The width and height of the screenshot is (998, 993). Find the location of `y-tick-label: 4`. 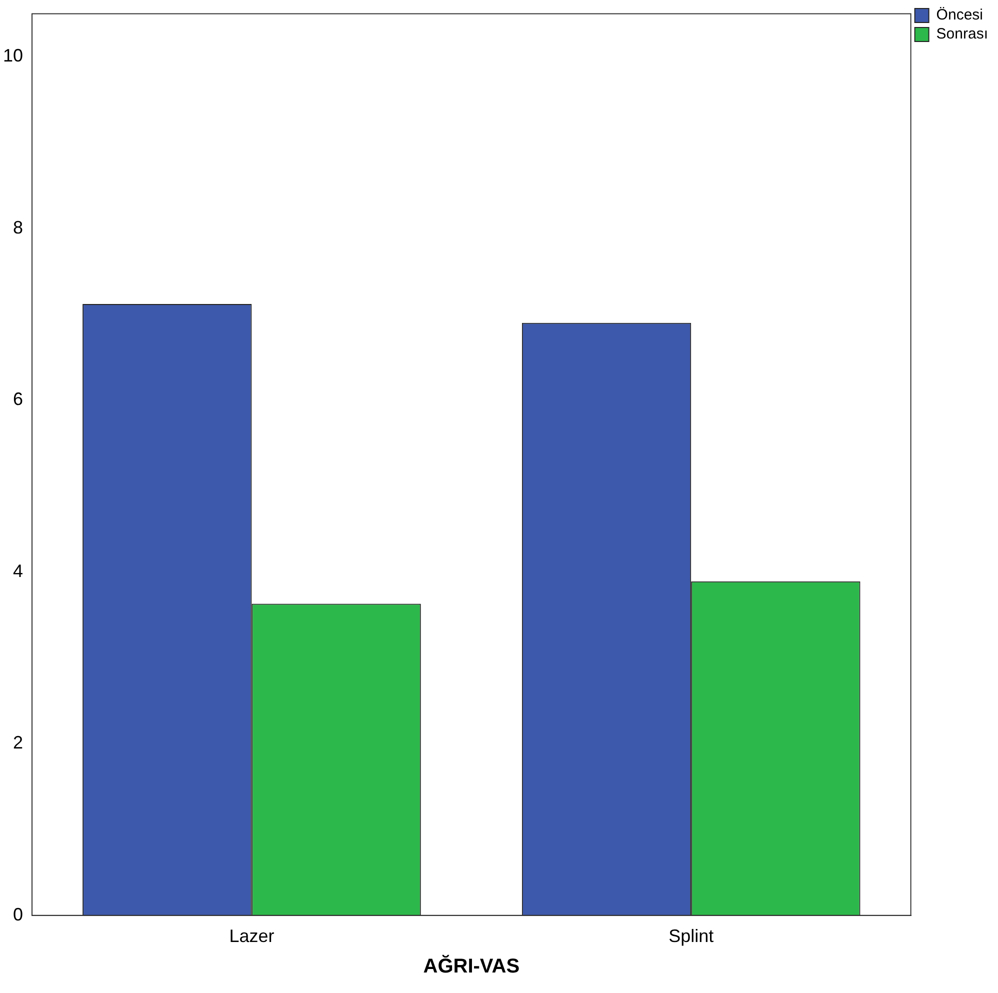

y-tick-label: 4 is located at coordinates (18, 570).